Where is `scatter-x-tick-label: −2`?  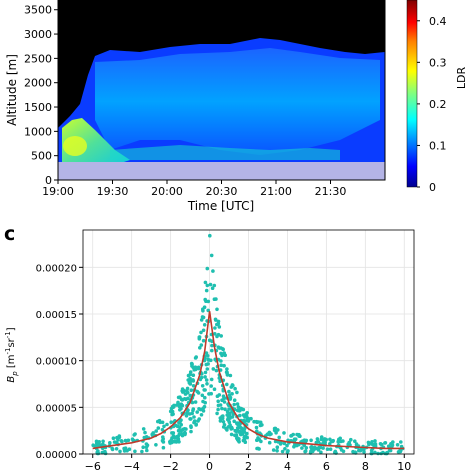 scatter-x-tick-label: −2 is located at coordinates (171, 466).